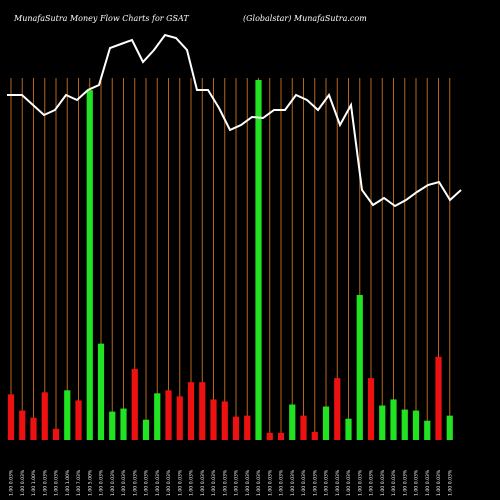  What do you see at coordinates (305, 18) in the screenshot?
I see `chart-subtitle: (Globalstar) MunafaSutra.com` at bounding box center [305, 18].